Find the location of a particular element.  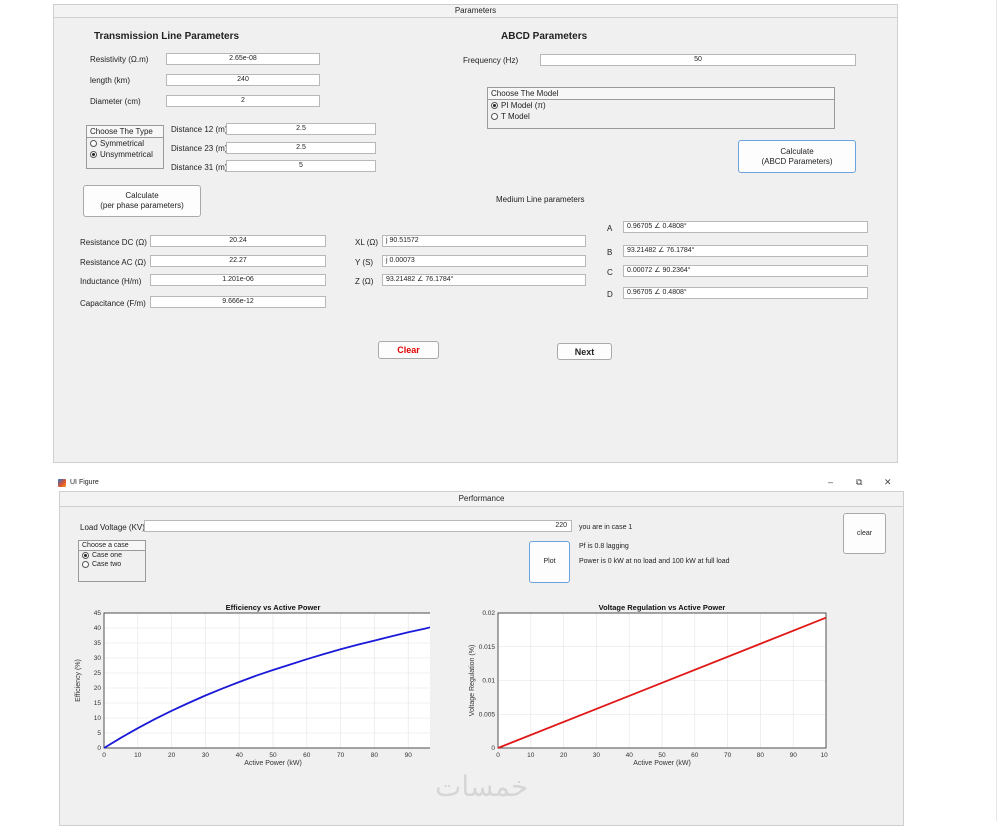

y-axis-label: Efficiency (%) is located at coordinates (78, 680).